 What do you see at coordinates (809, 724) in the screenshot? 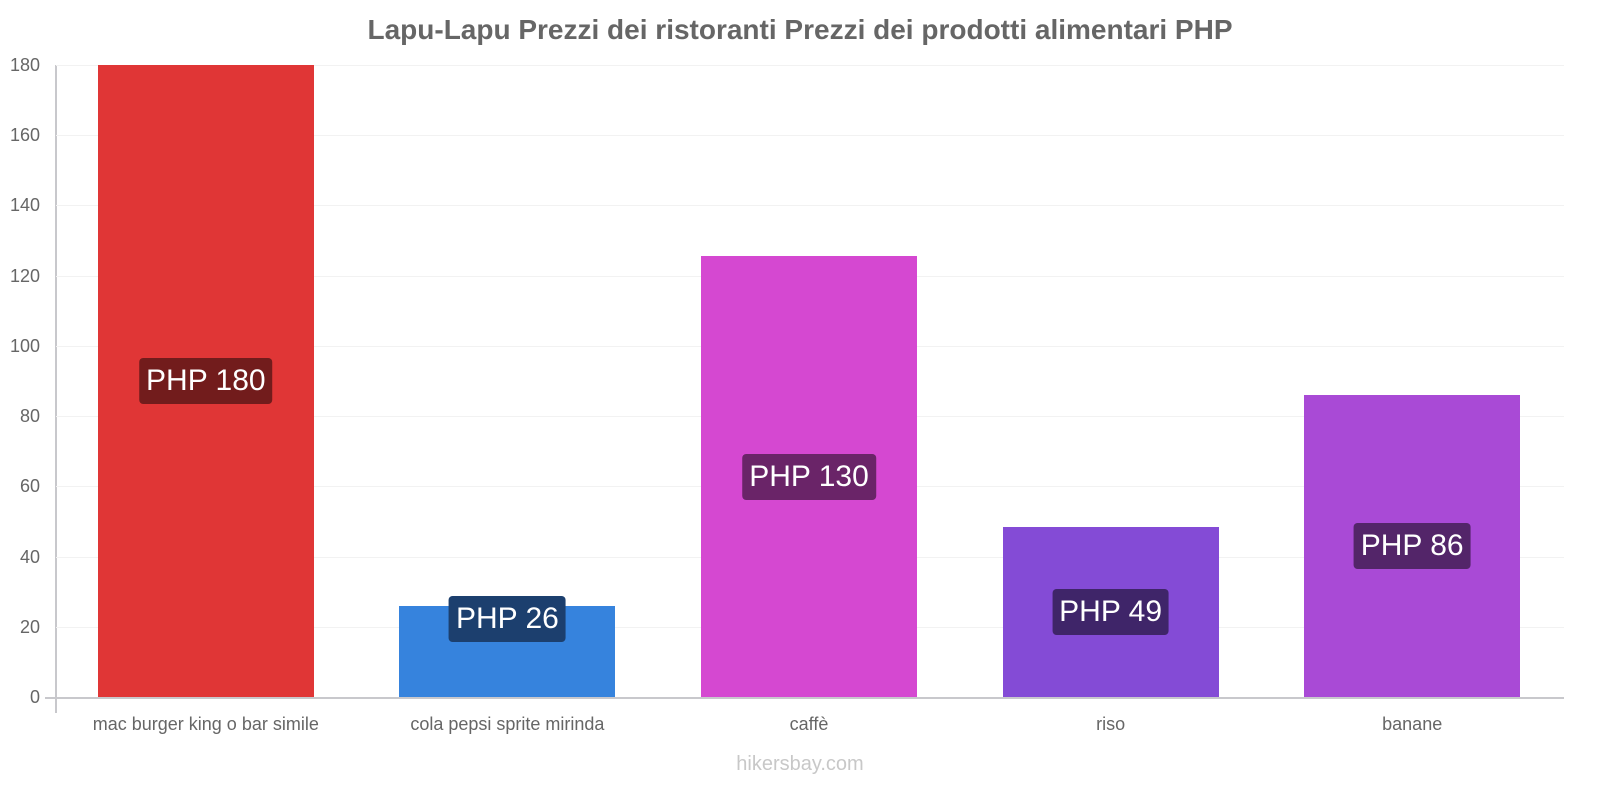
I see `x-tick-label: caffè` at bounding box center [809, 724].